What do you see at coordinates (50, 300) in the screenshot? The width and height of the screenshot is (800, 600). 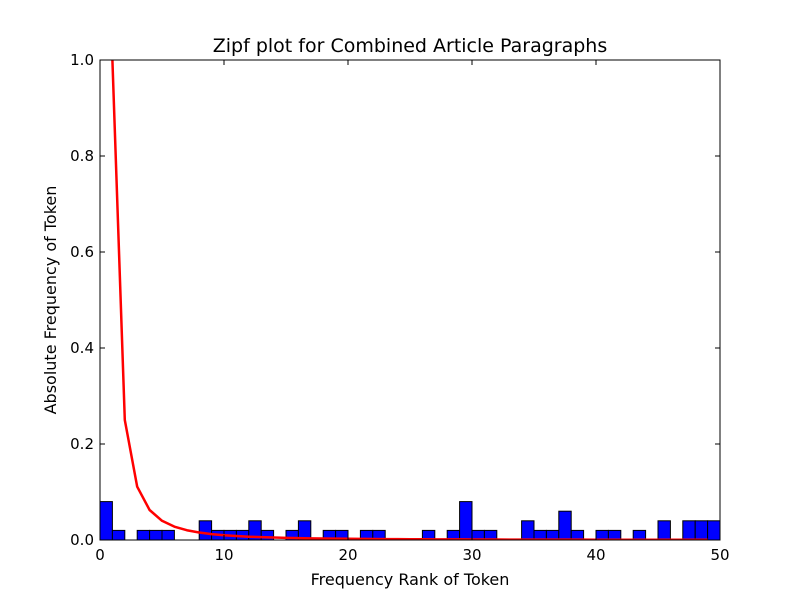 I see `y-axis-label: Absolute Frequency of Token` at bounding box center [50, 300].